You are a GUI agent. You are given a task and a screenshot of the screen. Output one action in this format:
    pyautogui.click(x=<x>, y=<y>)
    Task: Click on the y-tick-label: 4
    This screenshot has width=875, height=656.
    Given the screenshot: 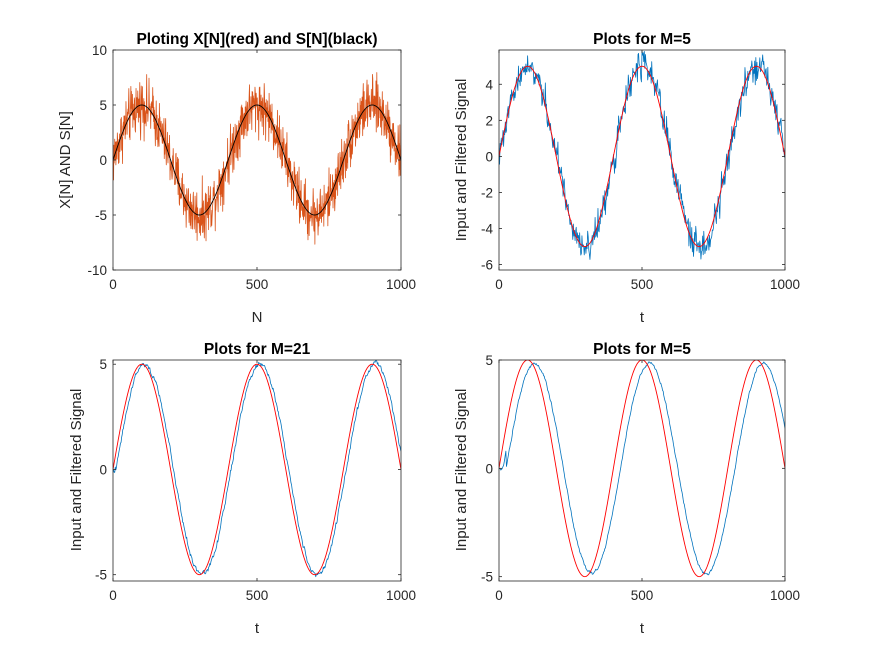 What is the action you would take?
    pyautogui.click(x=489, y=84)
    